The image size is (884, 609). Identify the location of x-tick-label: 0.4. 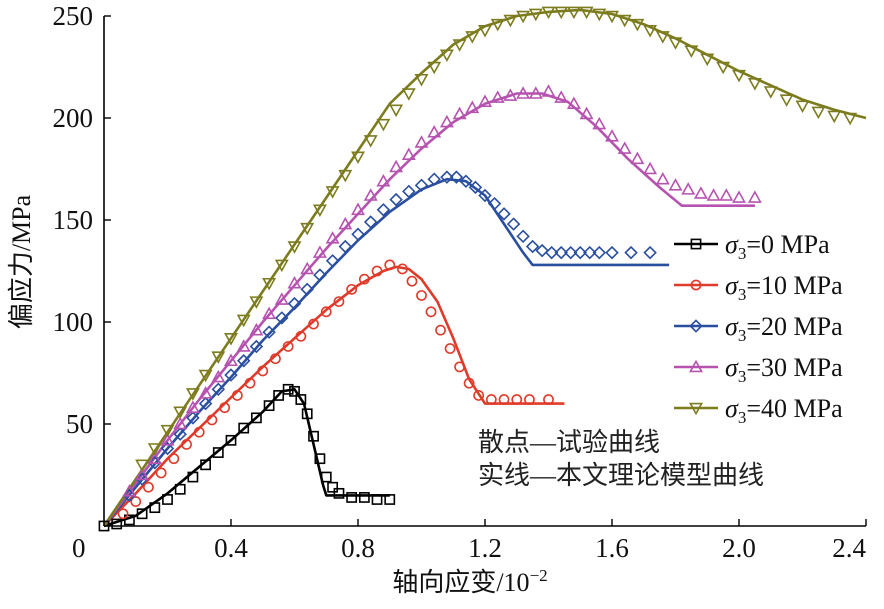
(231, 548).